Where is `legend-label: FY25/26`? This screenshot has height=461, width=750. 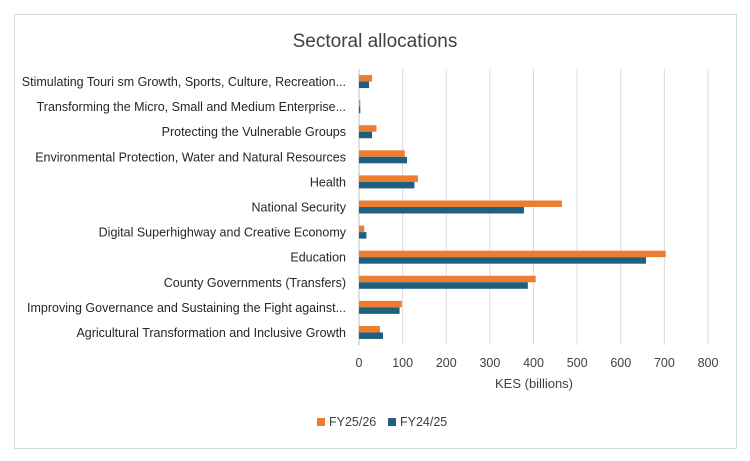
legend-label: FY25/26 is located at coordinates (352, 422).